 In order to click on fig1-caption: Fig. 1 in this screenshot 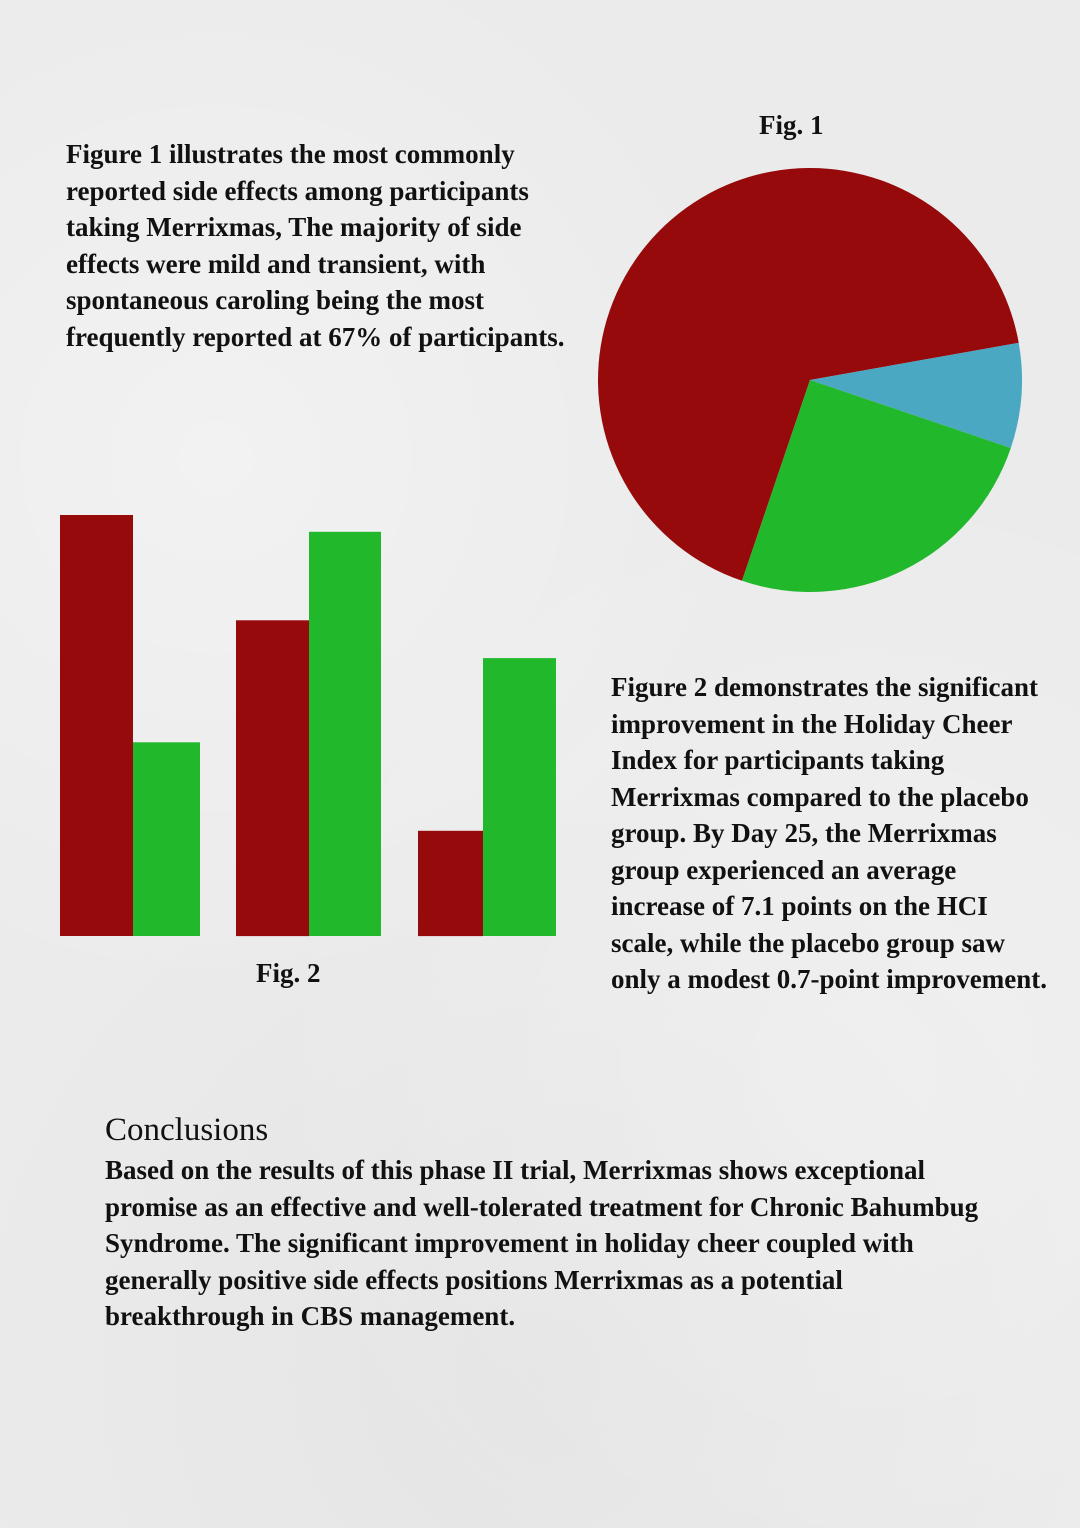, I will do `click(791, 125)`.